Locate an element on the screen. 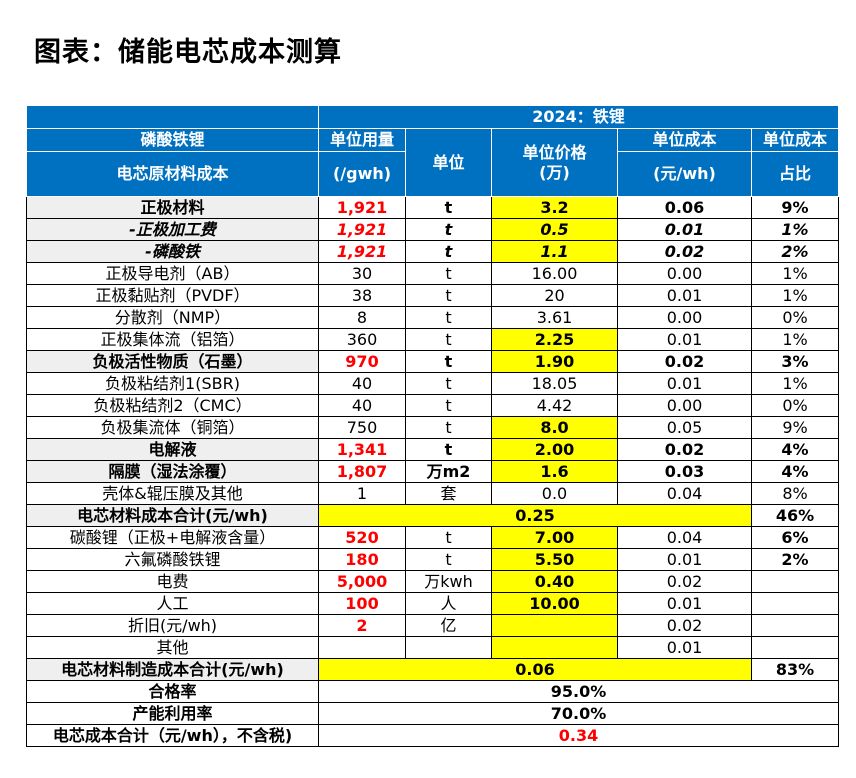 This screenshot has height=778, width=856. table-row: 壳体&辊压膜及其他 1 套 0.0 0.04 8% is located at coordinates (433, 493).